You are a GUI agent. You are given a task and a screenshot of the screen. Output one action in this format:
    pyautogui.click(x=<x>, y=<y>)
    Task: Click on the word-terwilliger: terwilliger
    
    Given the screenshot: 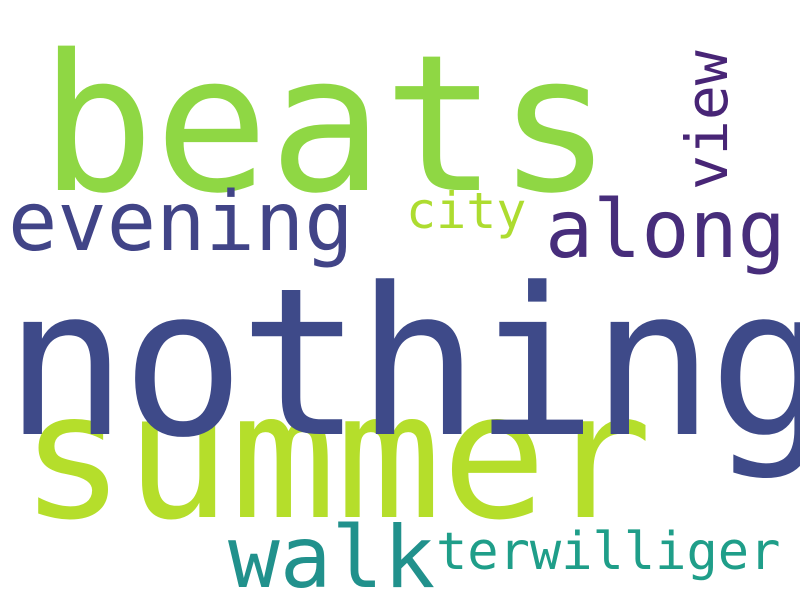 What is the action you would take?
    pyautogui.click(x=608, y=552)
    